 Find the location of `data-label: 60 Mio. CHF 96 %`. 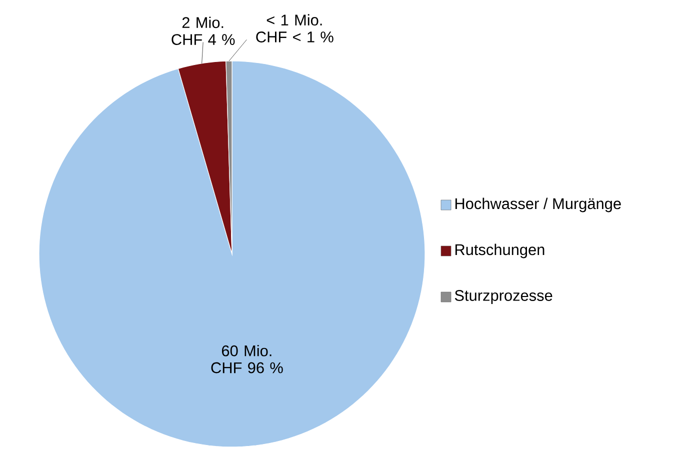

data-label: 60 Mio. CHF 96 % is located at coordinates (247, 359).